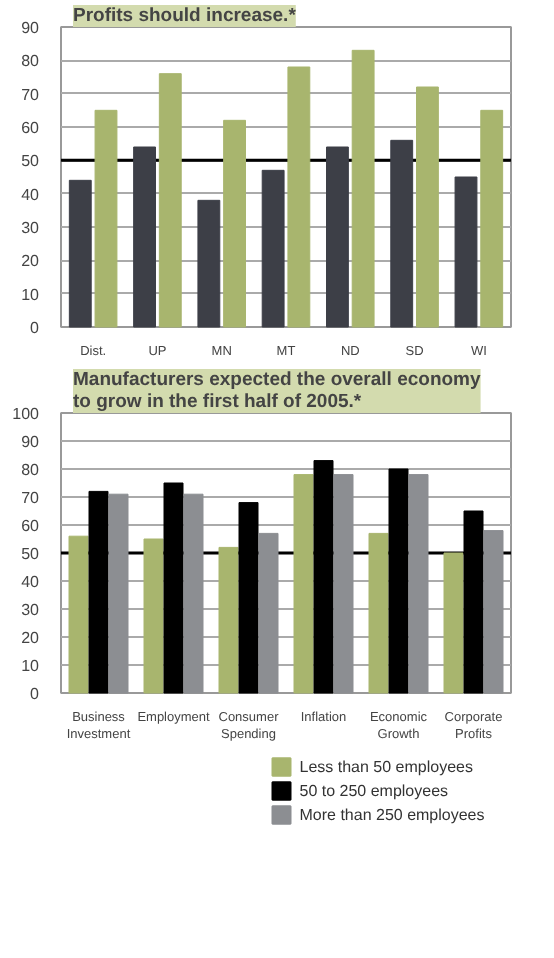 The height and width of the screenshot is (958, 554). What do you see at coordinates (386, 767) in the screenshot?
I see `legend-label: Less than 50 employees` at bounding box center [386, 767].